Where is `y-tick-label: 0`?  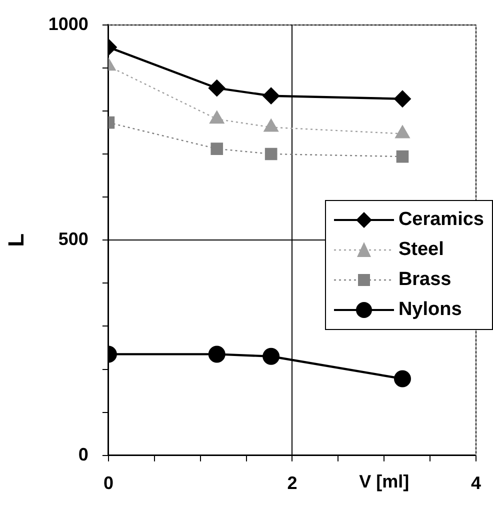
y-tick-label: 0 is located at coordinates (83, 454).